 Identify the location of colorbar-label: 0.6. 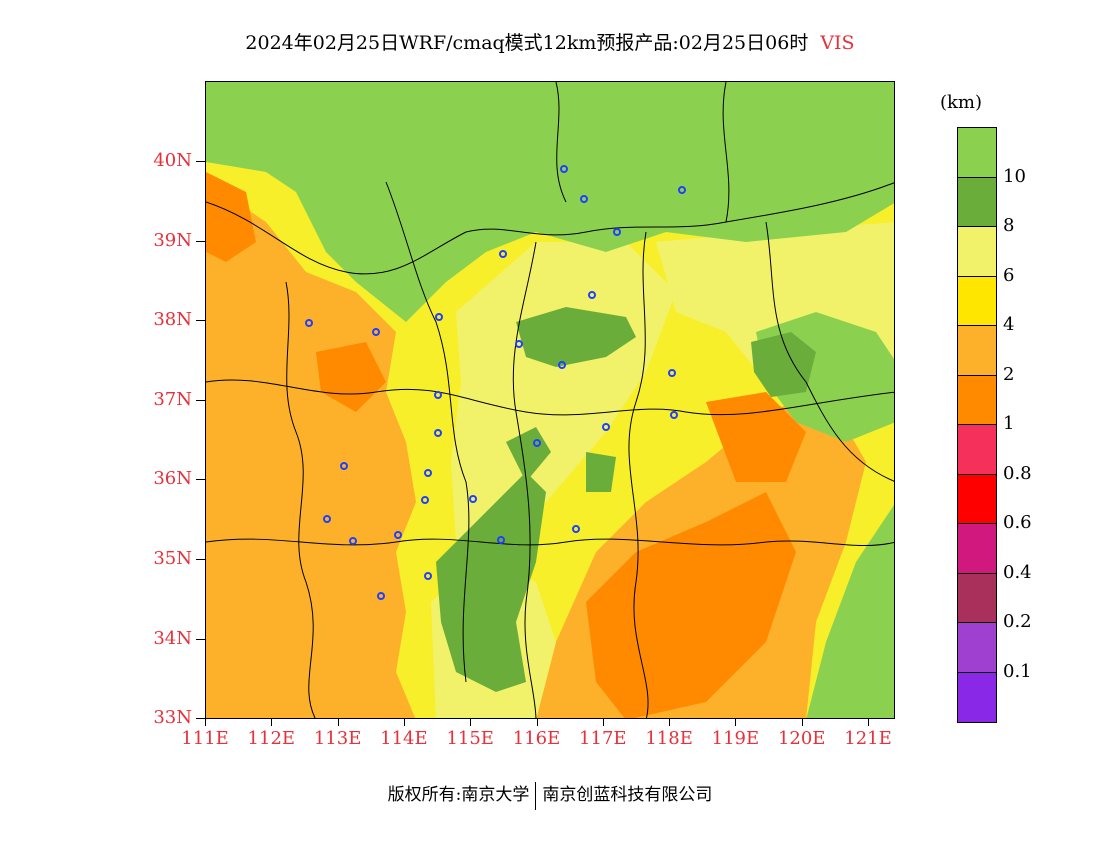
(1017, 522).